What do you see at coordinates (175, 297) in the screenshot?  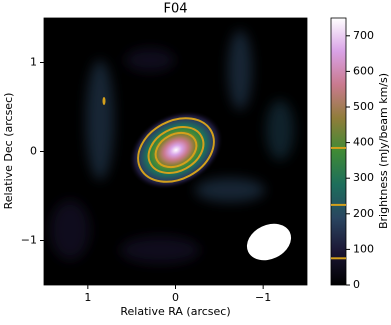 I see `x-tick-label: 0` at bounding box center [175, 297].